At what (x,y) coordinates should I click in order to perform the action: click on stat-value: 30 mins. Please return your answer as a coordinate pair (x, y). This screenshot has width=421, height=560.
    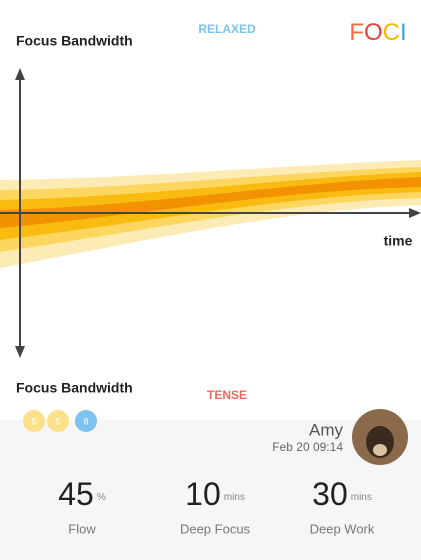
    Looking at the image, I should click on (342, 494).